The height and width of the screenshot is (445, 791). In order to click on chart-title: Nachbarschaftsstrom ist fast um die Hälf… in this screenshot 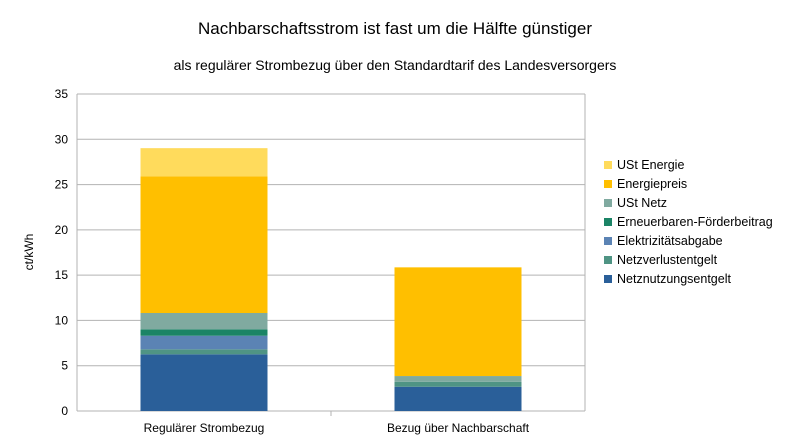, I will do `click(395, 28)`.